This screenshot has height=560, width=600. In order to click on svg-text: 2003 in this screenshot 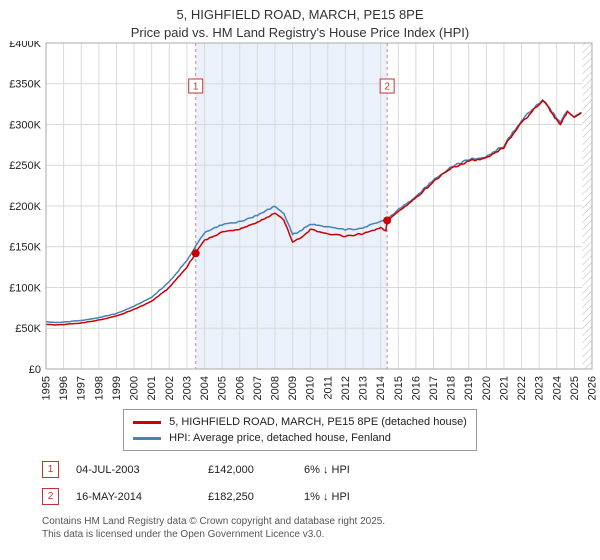, I will do `click(187, 388)`.